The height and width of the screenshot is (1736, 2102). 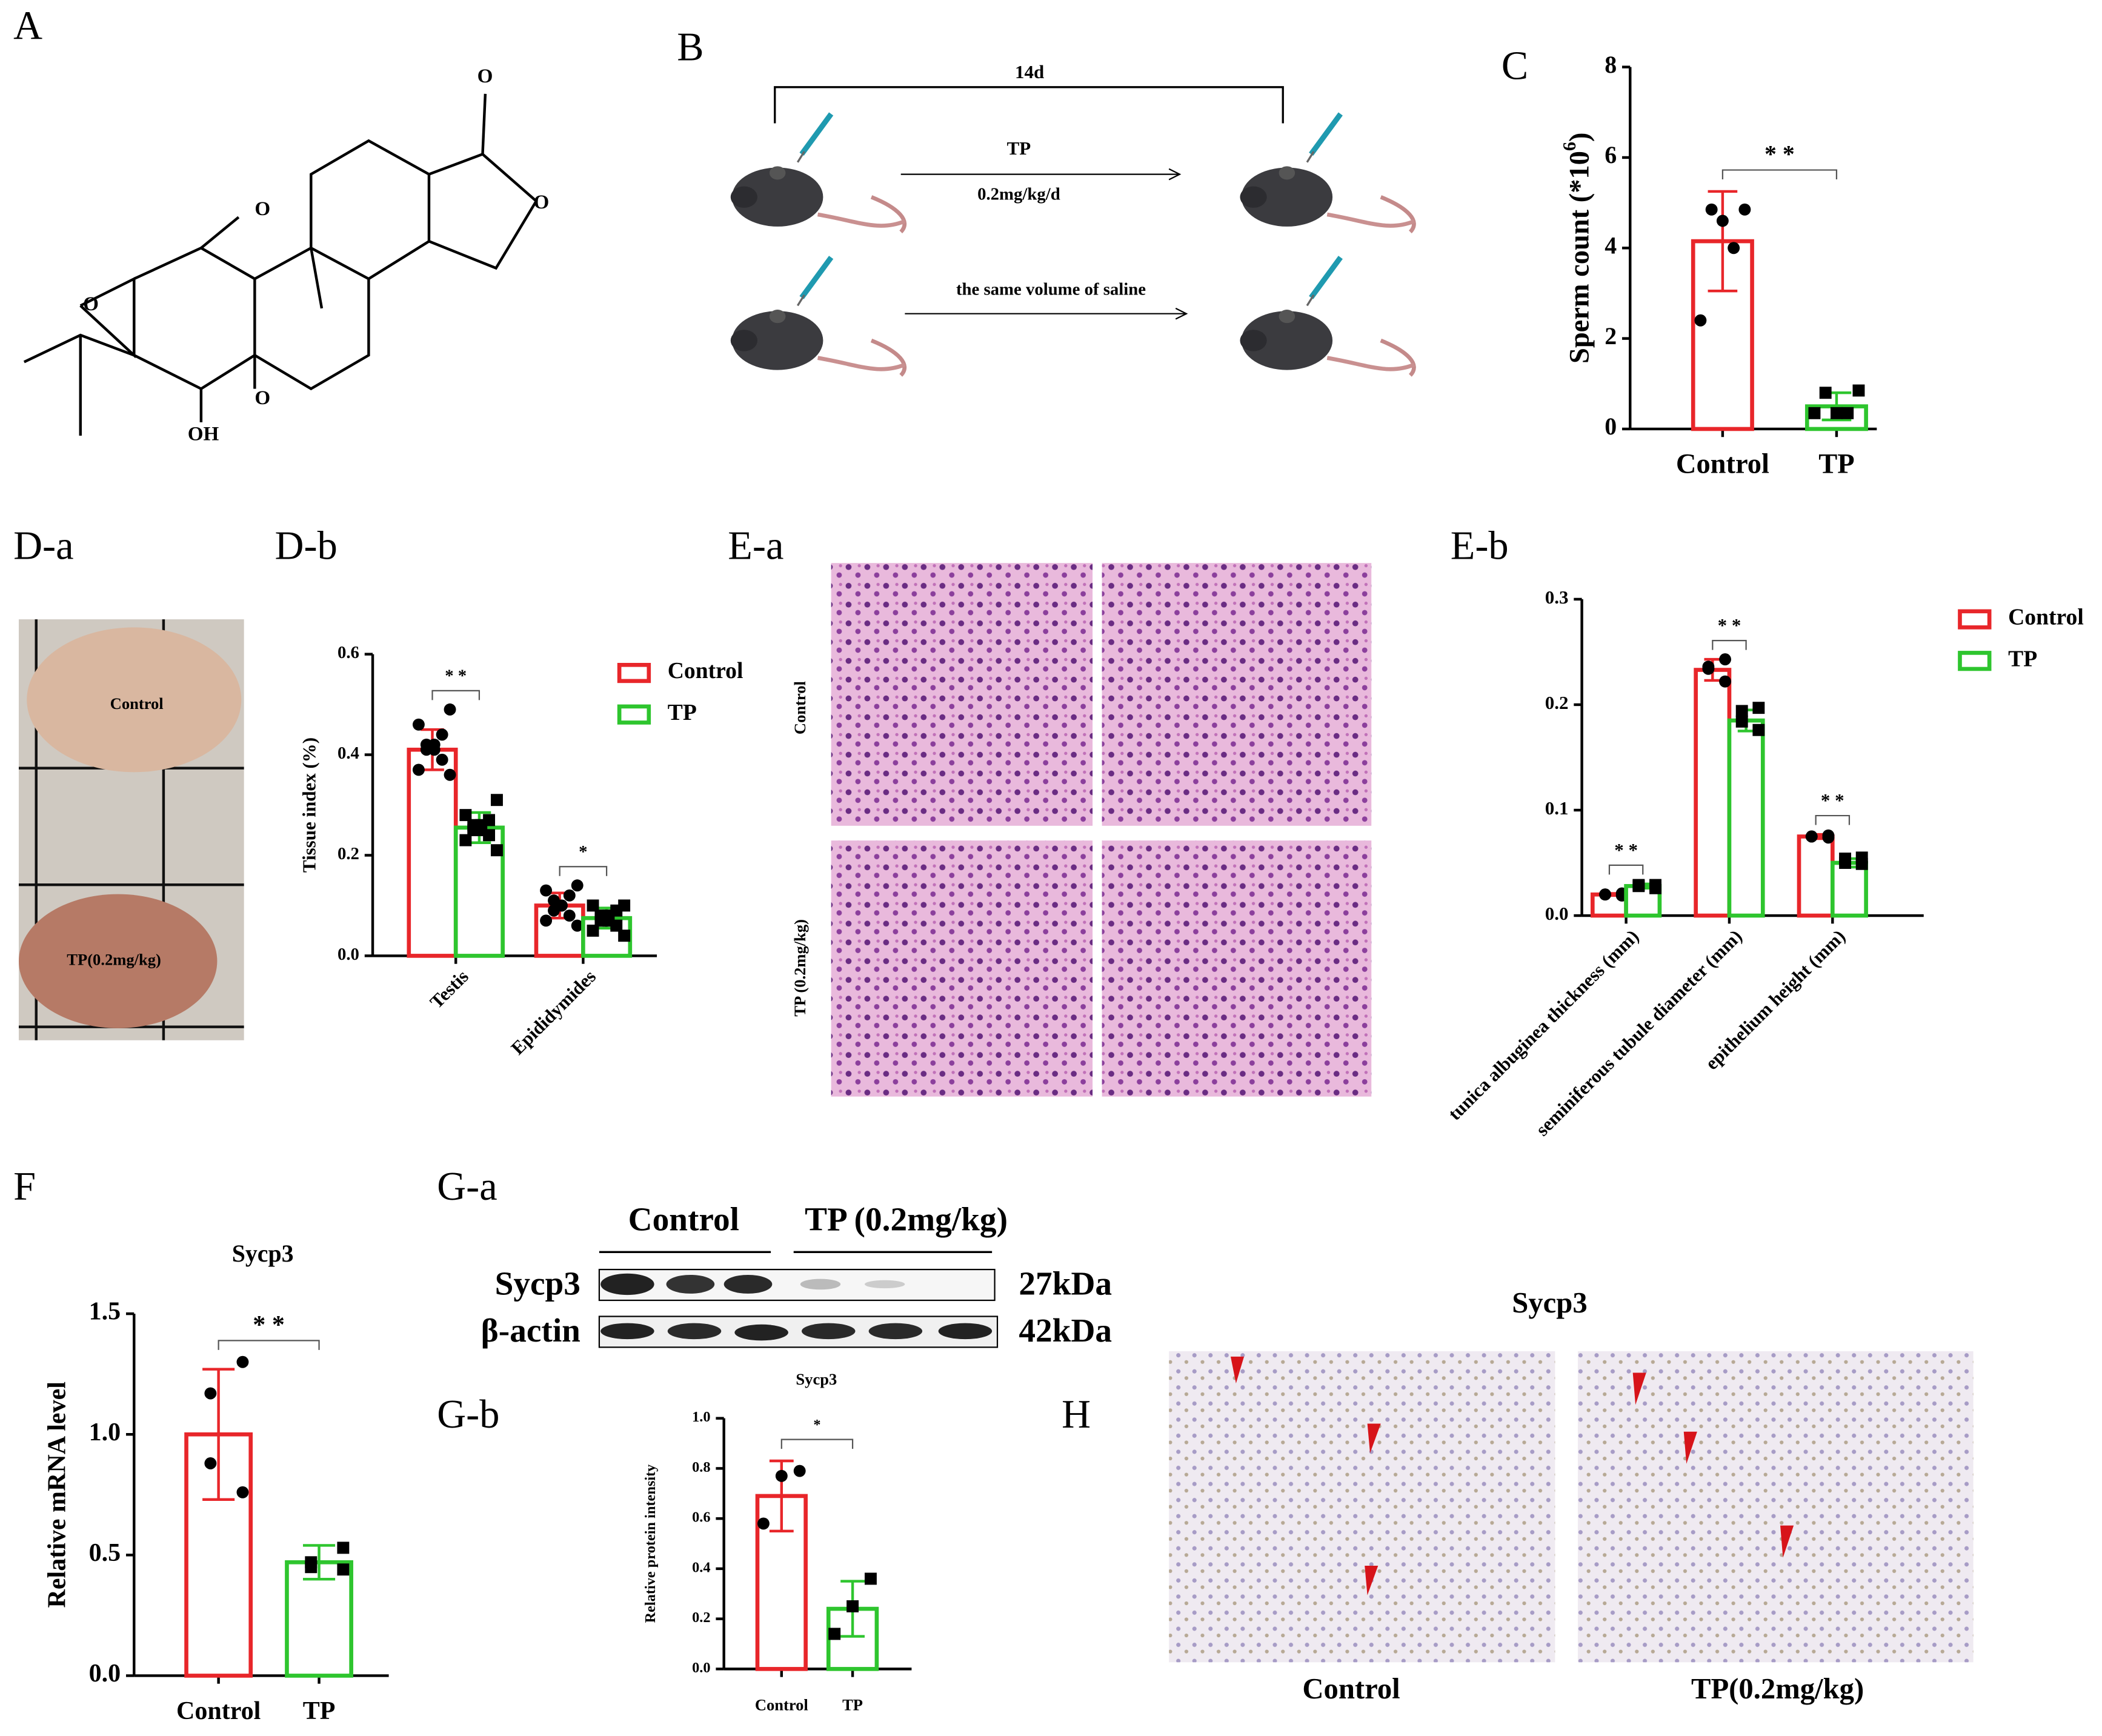 What do you see at coordinates (1018, 194) in the screenshot?
I see `dose: 0.2mg/kg/d` at bounding box center [1018, 194].